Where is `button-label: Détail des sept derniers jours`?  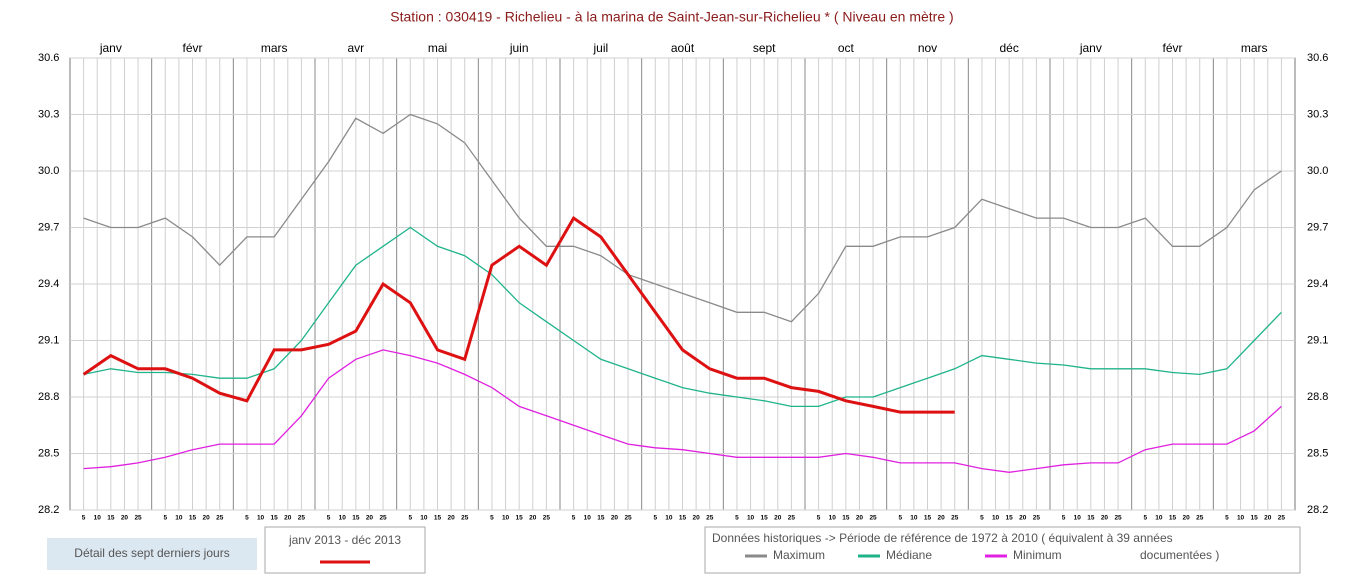 button-label: Détail des sept derniers jours is located at coordinates (151, 553).